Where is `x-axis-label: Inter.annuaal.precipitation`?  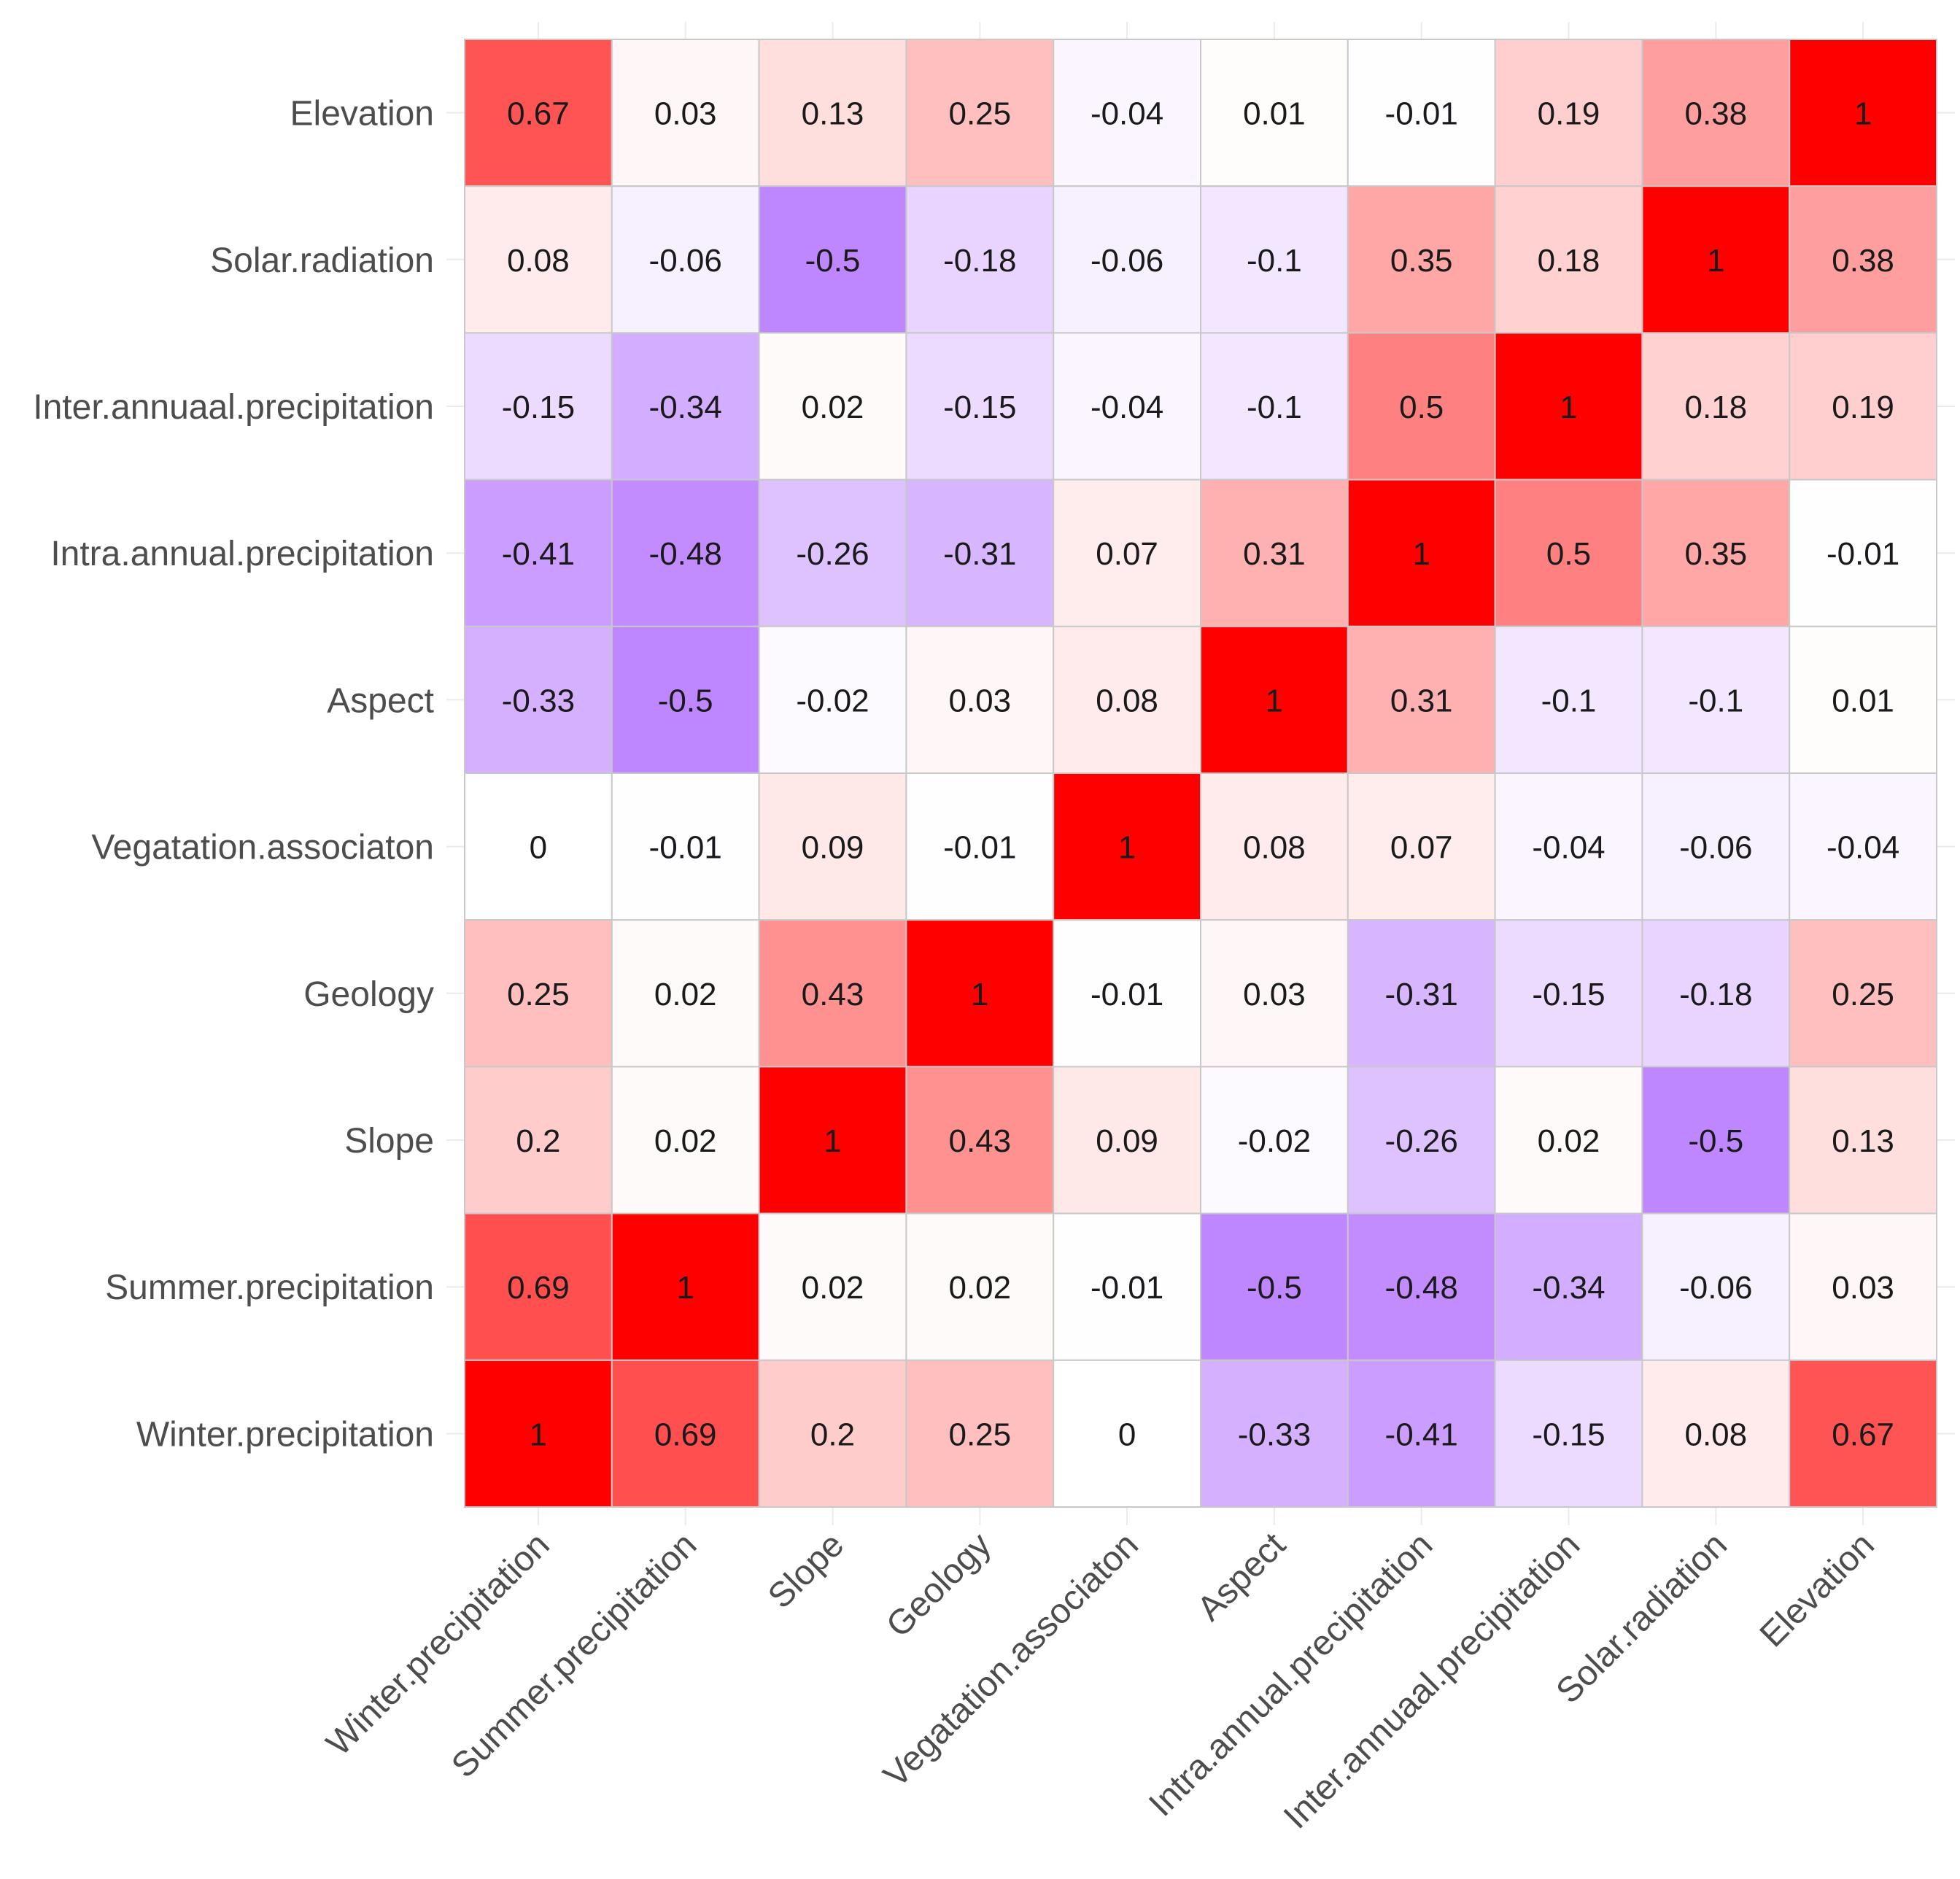 x-axis-label: Inter.annuaal.precipitation is located at coordinates (1432, 1680).